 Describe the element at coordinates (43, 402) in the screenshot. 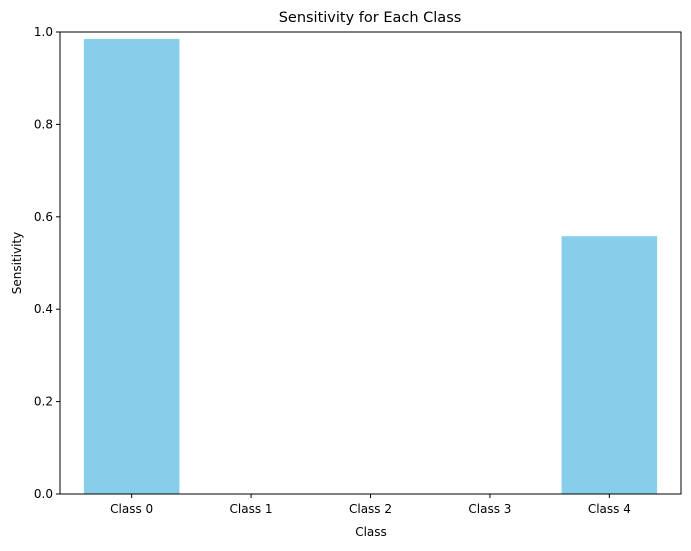

I see `y-tick-label: 0.2` at that location.